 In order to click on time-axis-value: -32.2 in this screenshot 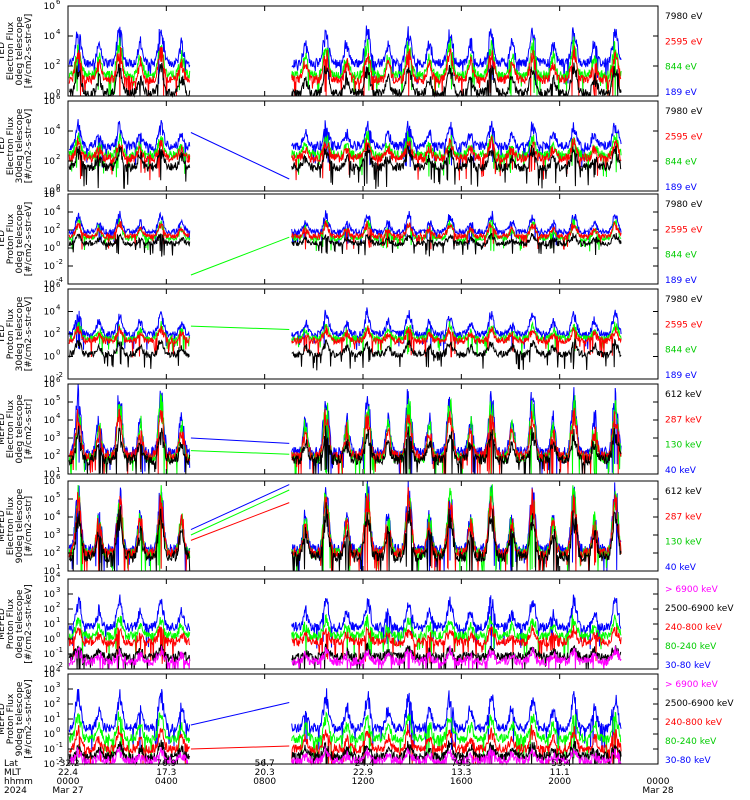, I will do `click(67, 764)`.